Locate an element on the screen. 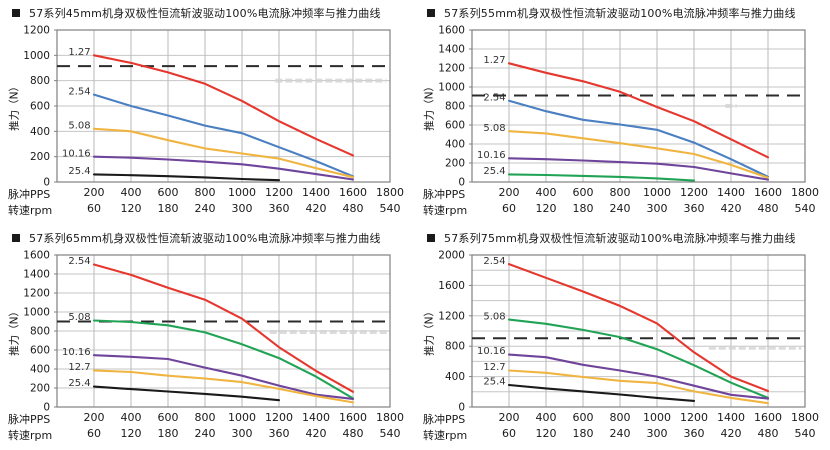 Image resolution: width=830 pixels, height=450 pixels. x-axis-label-pps: 脉冲PPS is located at coordinates (444, 419).